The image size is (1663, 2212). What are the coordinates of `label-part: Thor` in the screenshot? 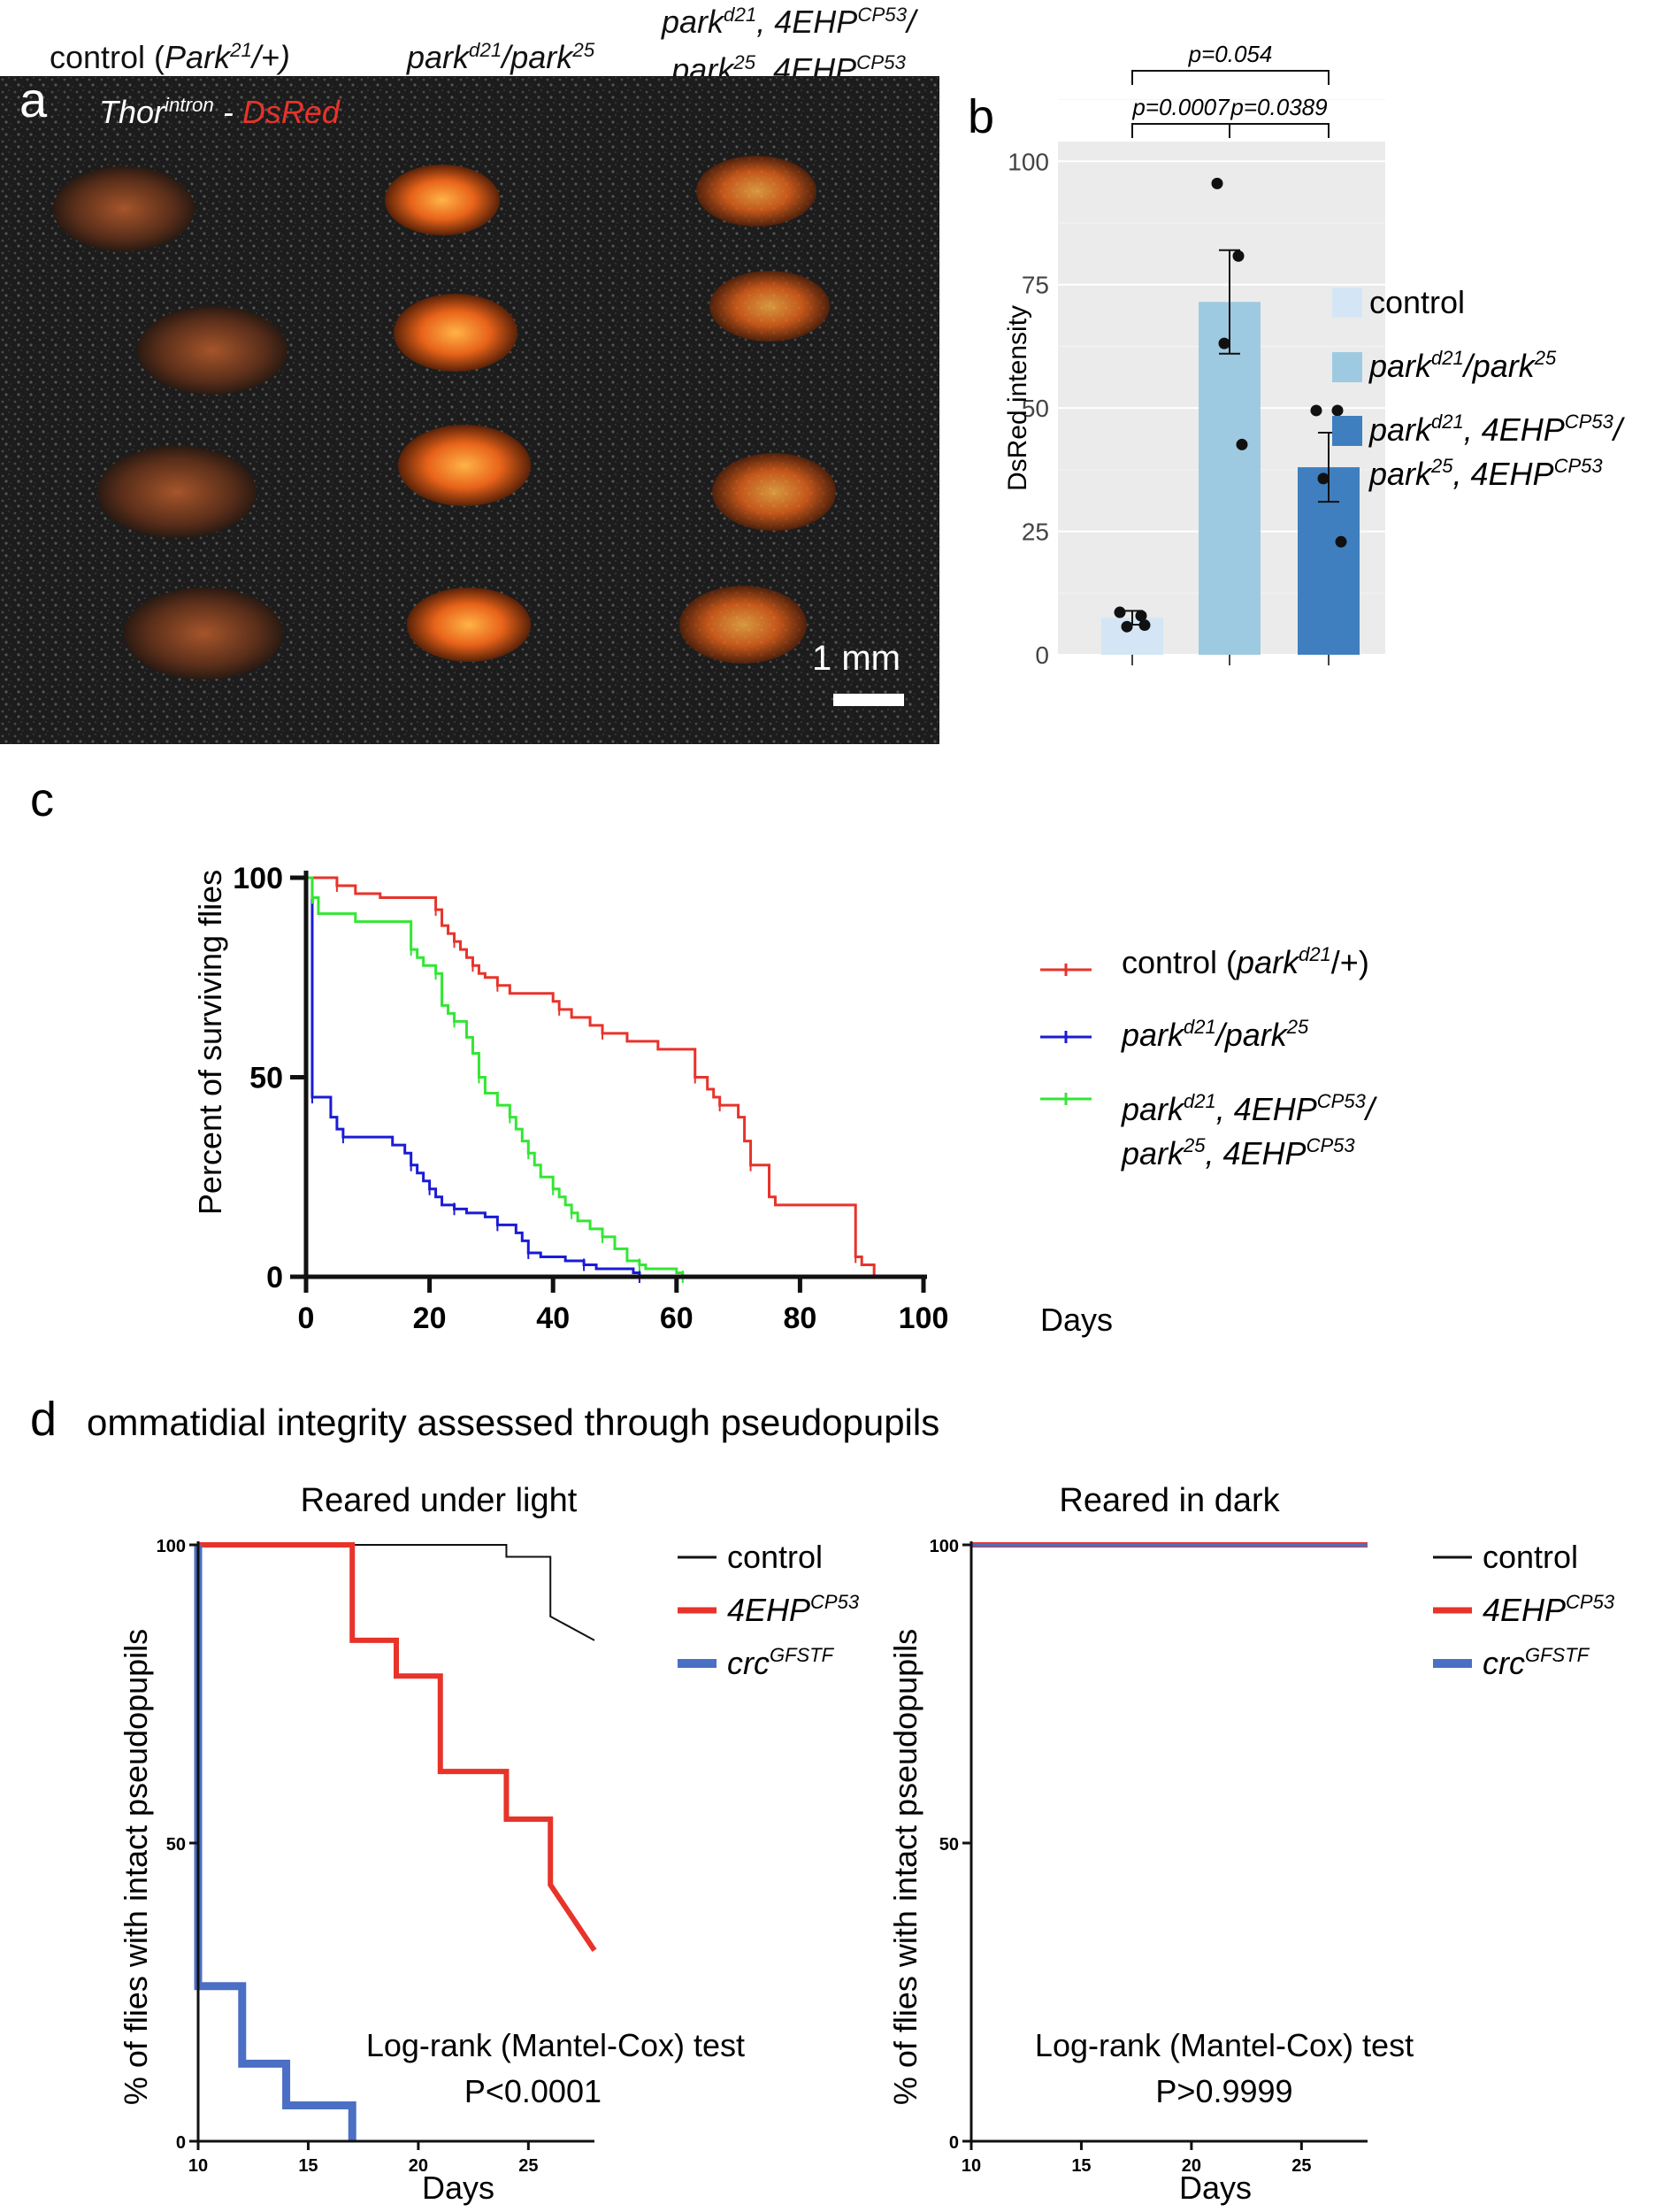 It's located at (132, 112).